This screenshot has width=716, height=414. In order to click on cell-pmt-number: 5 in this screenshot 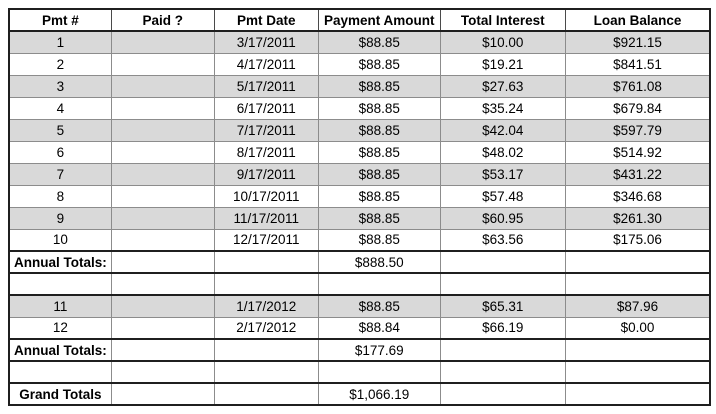, I will do `click(60, 130)`.